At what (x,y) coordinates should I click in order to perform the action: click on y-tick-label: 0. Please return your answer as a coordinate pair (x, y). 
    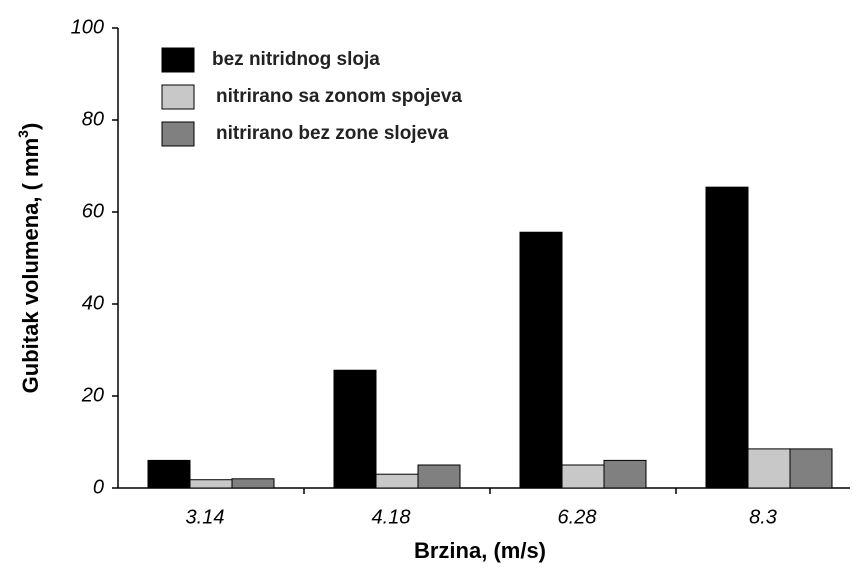
    Looking at the image, I should click on (98, 487).